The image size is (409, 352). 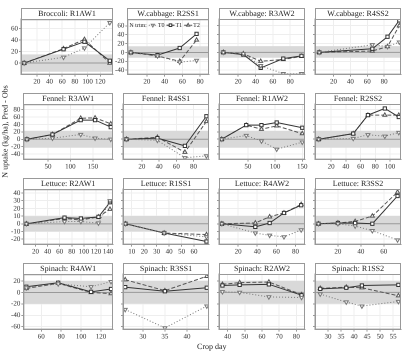 I want to click on chart-title: Fennel: R2SS2, so click(x=358, y=99).